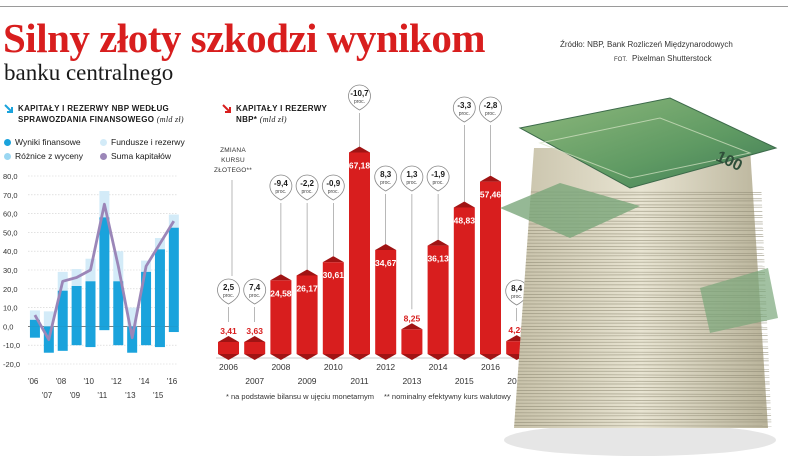 This screenshot has height=467, width=788. I want to click on pct-value-label: 1,3, so click(412, 174).